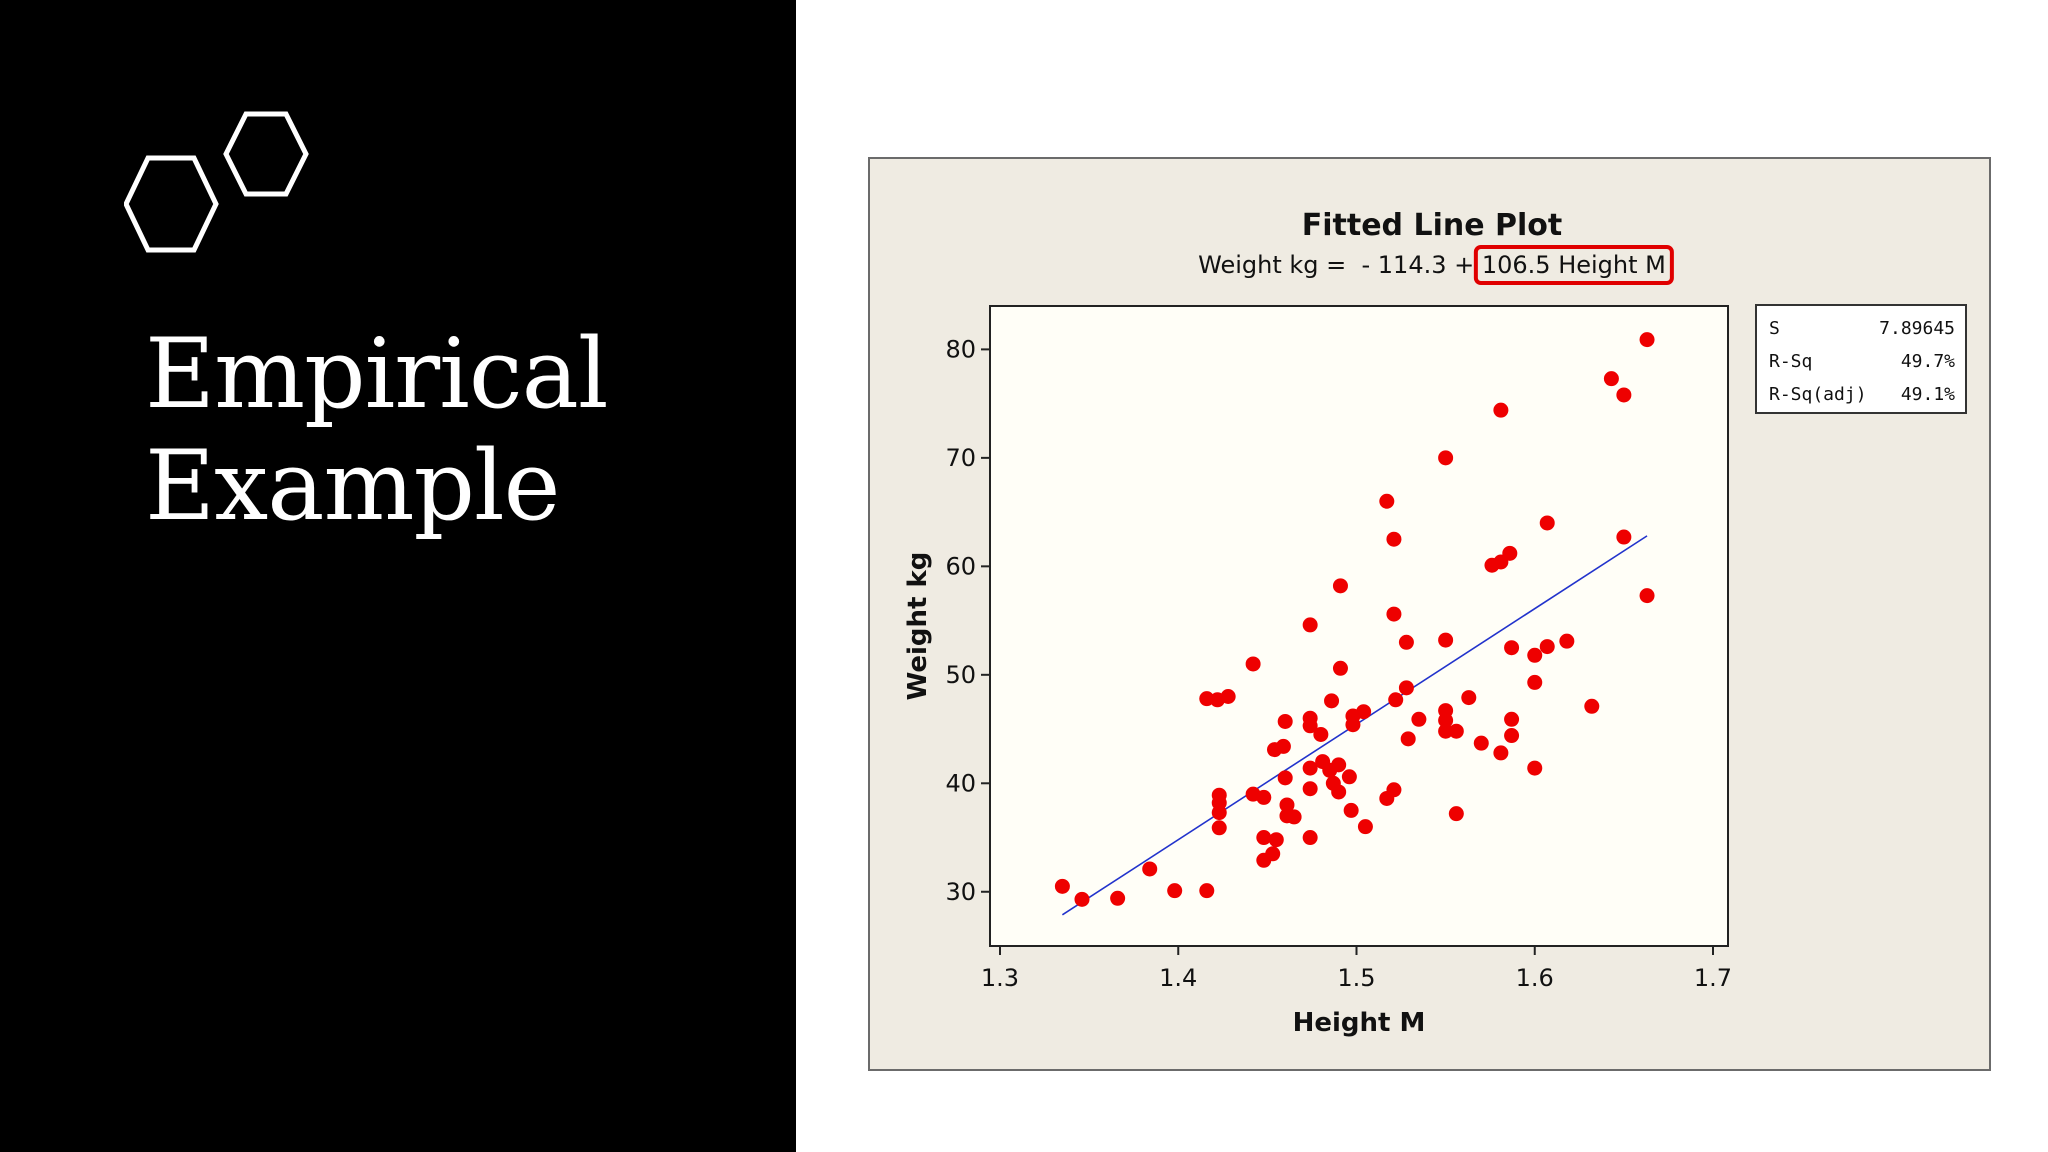  What do you see at coordinates (377, 374) in the screenshot?
I see `slide-title-line-1: Empirical` at bounding box center [377, 374].